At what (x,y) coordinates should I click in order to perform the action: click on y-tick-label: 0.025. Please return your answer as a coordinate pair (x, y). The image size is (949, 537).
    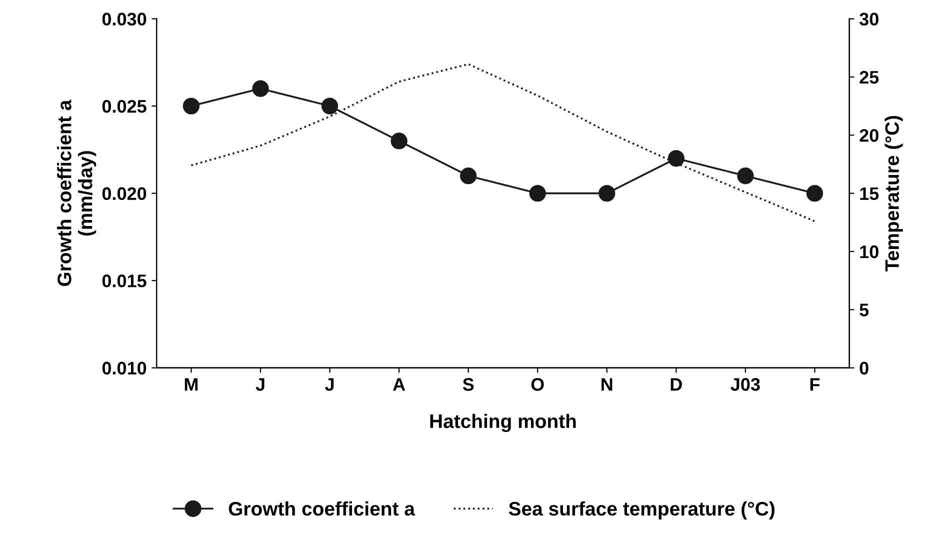
    Looking at the image, I should click on (124, 106).